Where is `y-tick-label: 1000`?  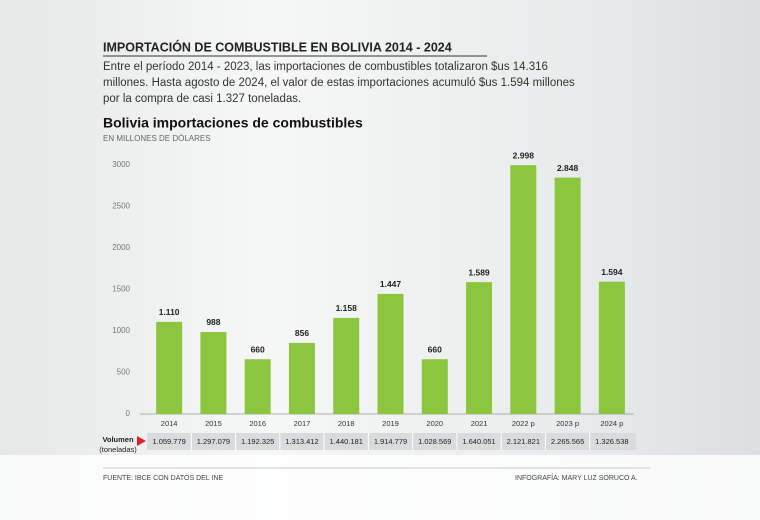
y-tick-label: 1000 is located at coordinates (121, 330).